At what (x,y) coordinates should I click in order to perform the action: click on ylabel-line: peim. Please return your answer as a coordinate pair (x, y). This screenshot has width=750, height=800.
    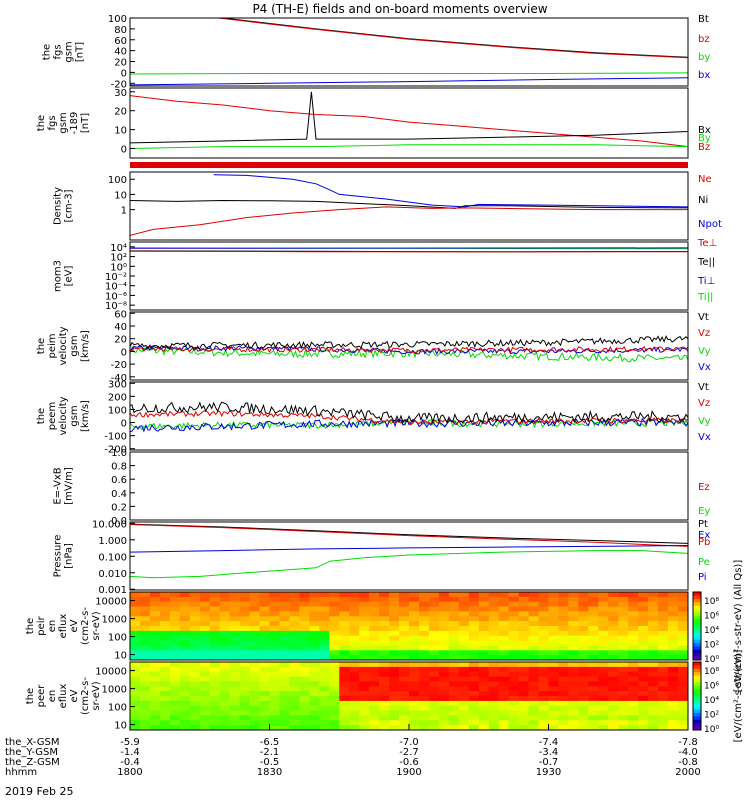
    Looking at the image, I should click on (52, 345).